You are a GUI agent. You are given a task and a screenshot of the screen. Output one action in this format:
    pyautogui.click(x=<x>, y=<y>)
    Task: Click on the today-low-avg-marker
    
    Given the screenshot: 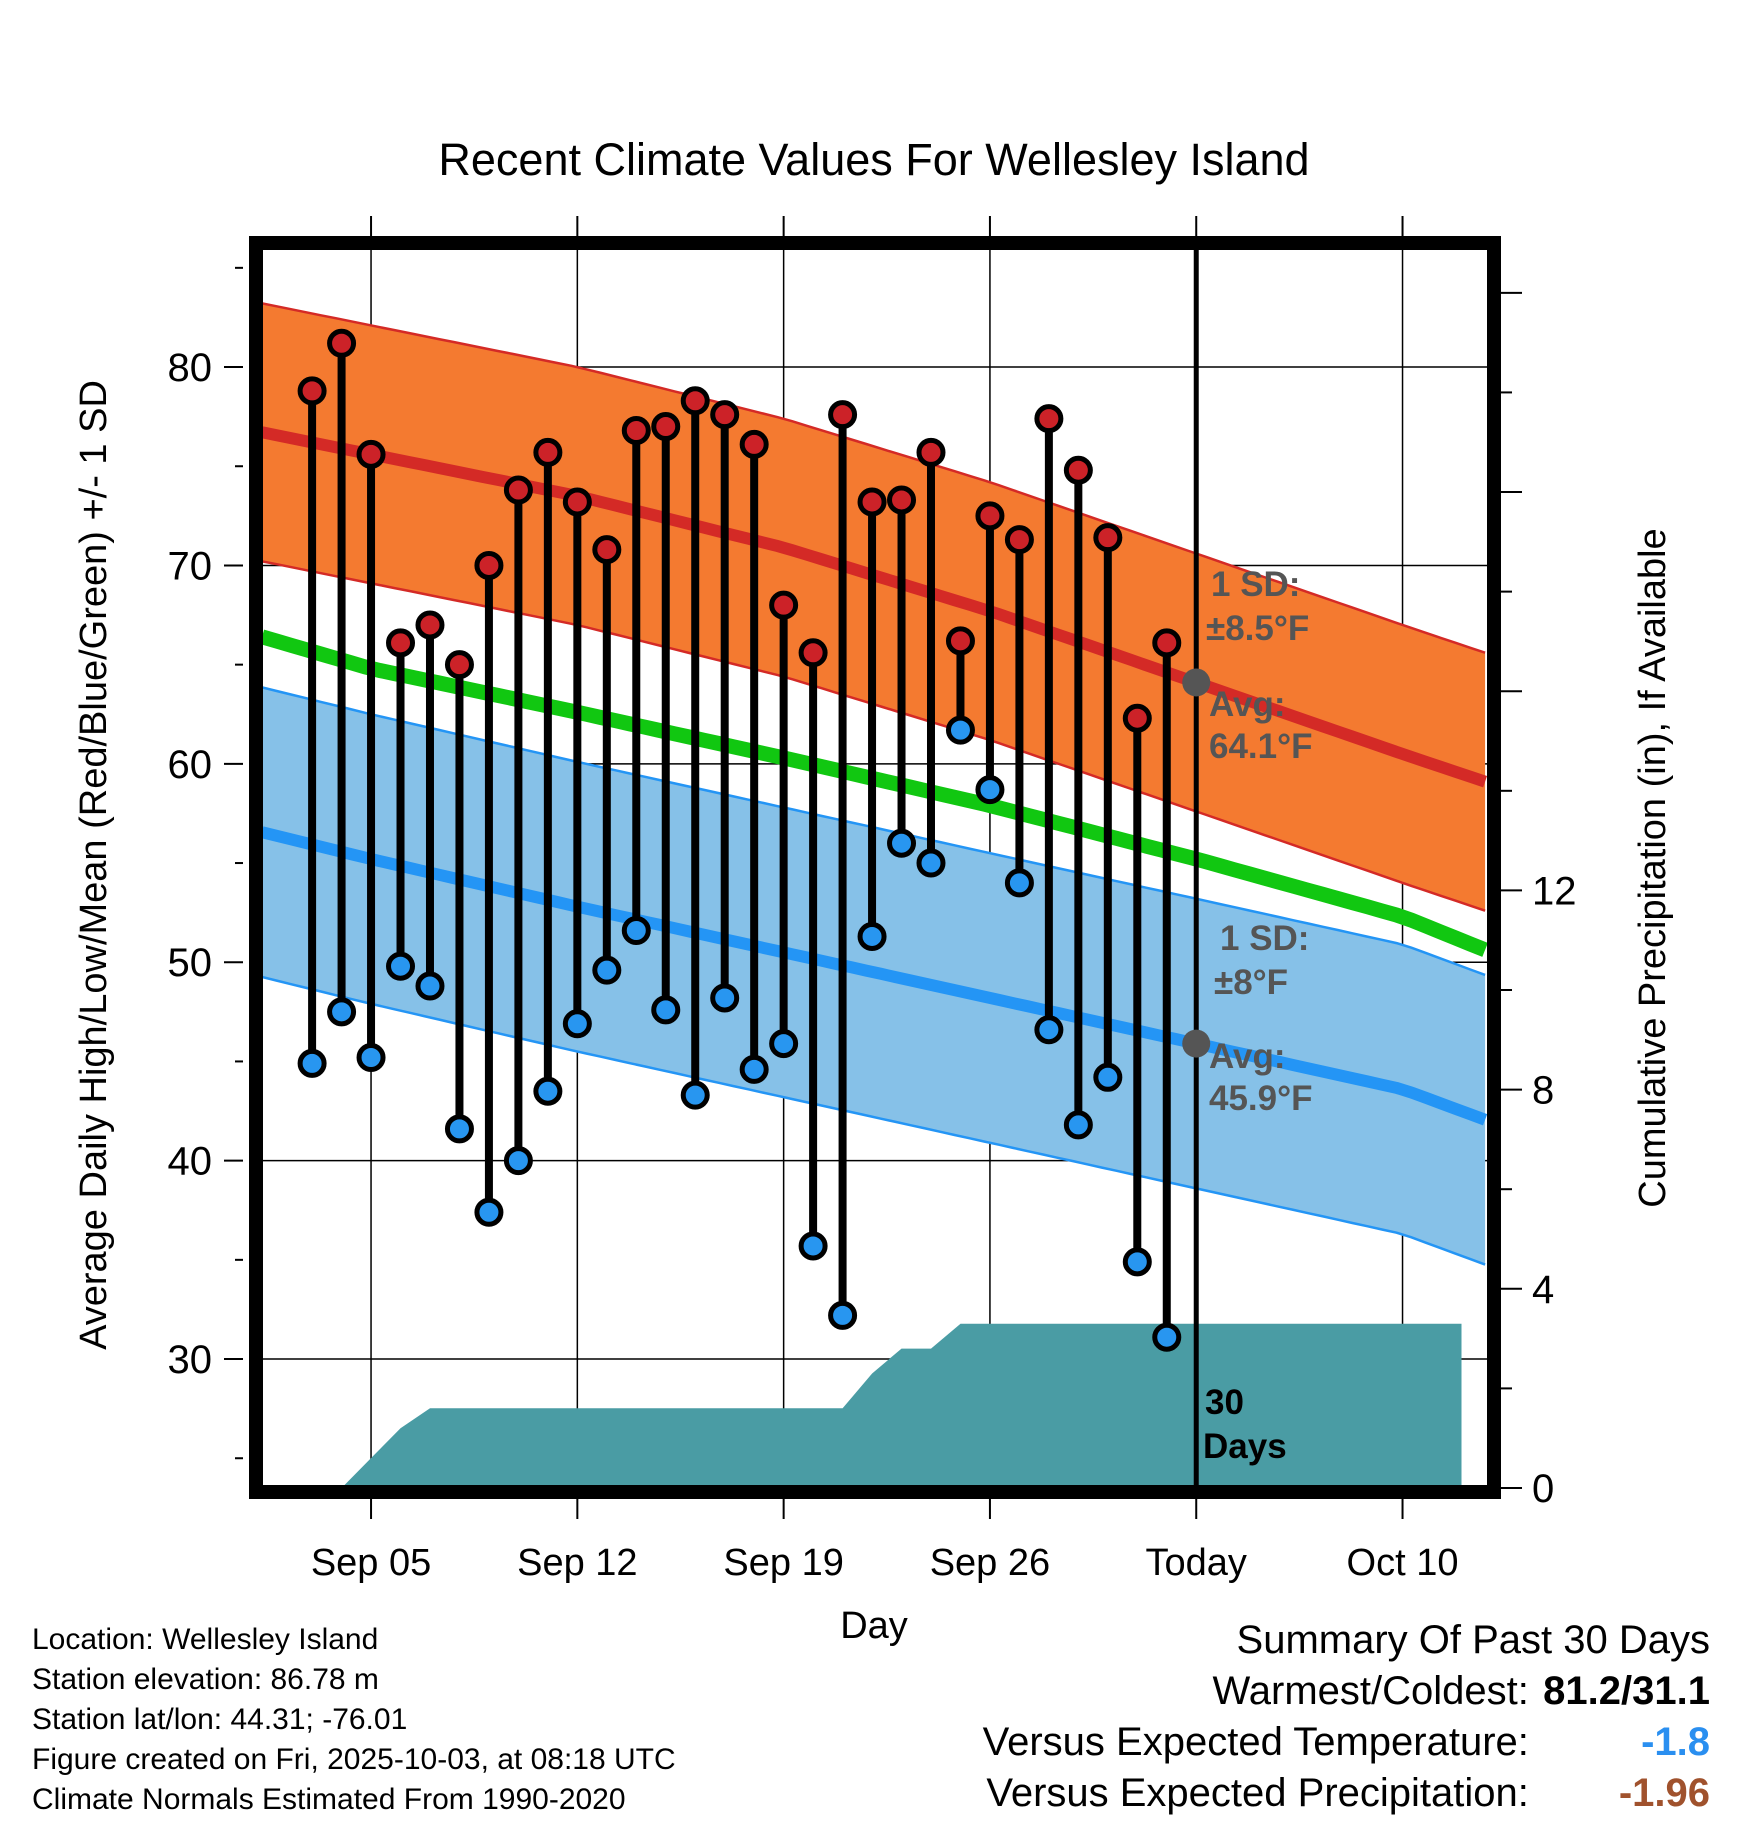 What is the action you would take?
    pyautogui.click(x=1196, y=1043)
    